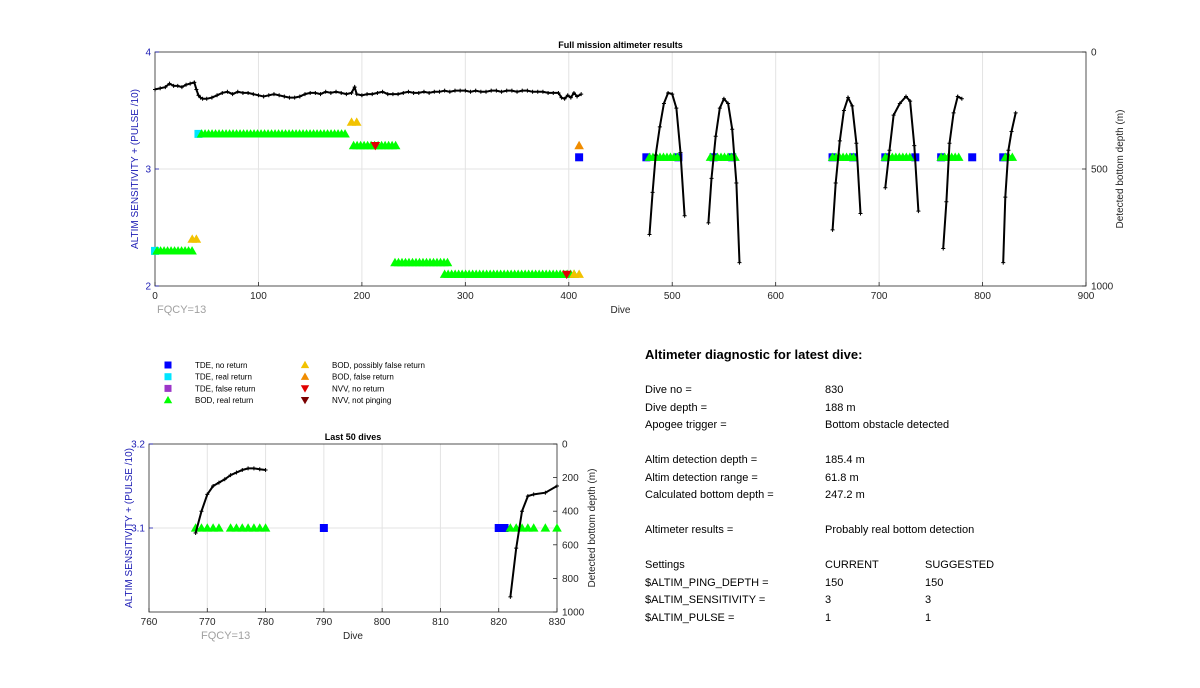 The height and width of the screenshot is (688, 1200). What do you see at coordinates (905, 428) in the screenshot?
I see `diagnostic-row: Apogee trigger = Bottom obstacle detected` at bounding box center [905, 428].